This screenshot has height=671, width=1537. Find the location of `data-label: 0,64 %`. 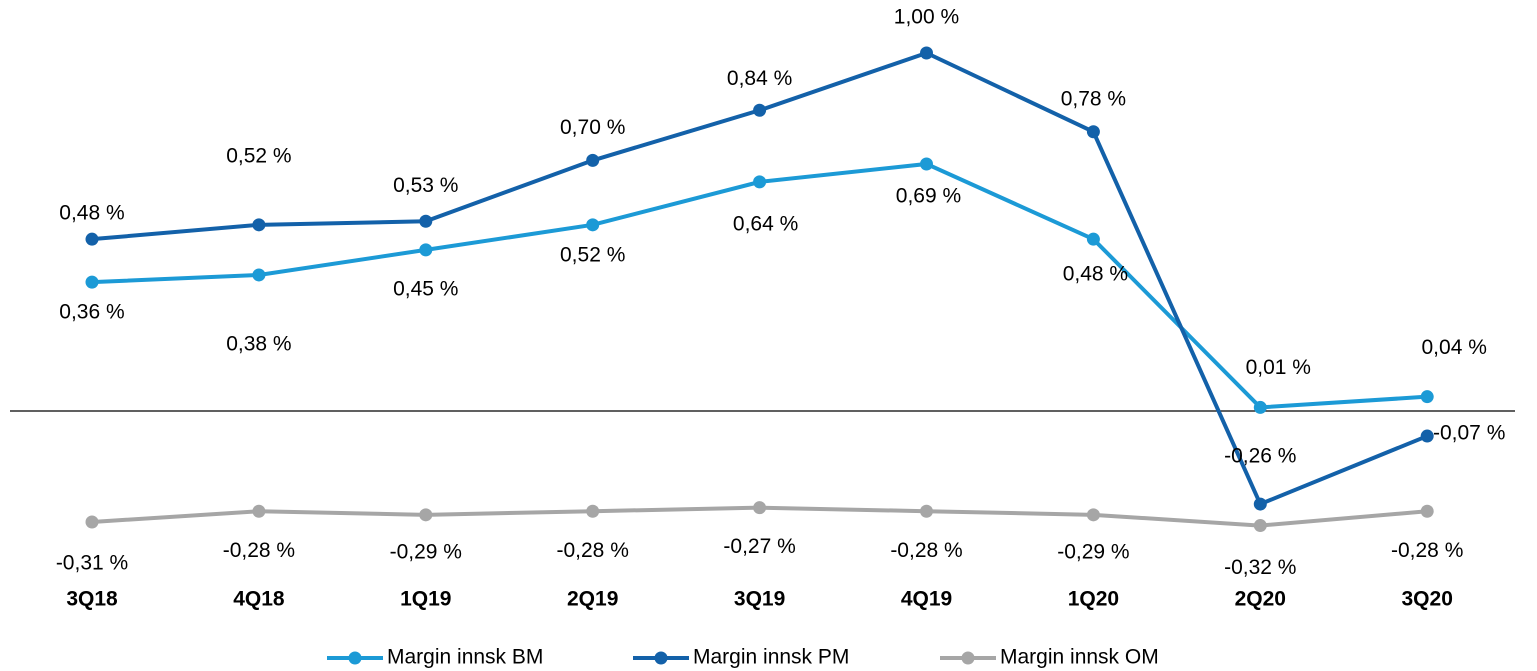

data-label: 0,64 % is located at coordinates (765, 223).